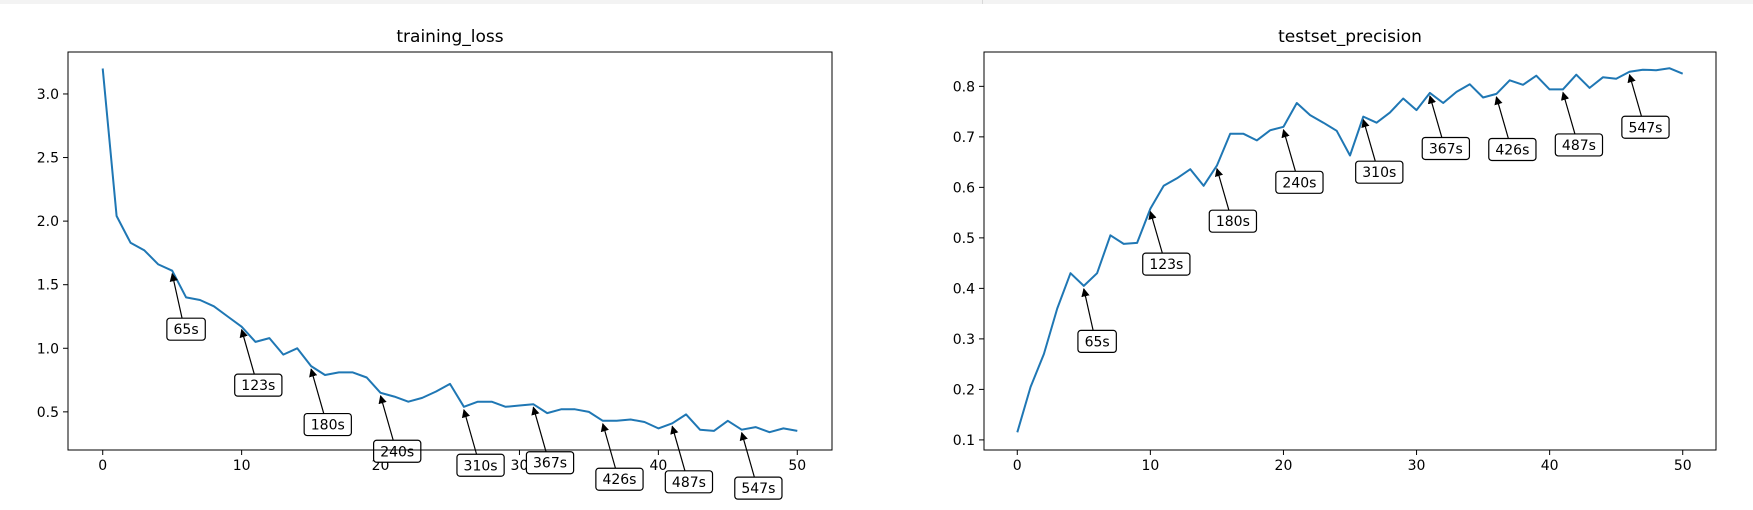  What do you see at coordinates (619, 456) in the screenshot?
I see `training-loss-annotation: 426s` at bounding box center [619, 456].